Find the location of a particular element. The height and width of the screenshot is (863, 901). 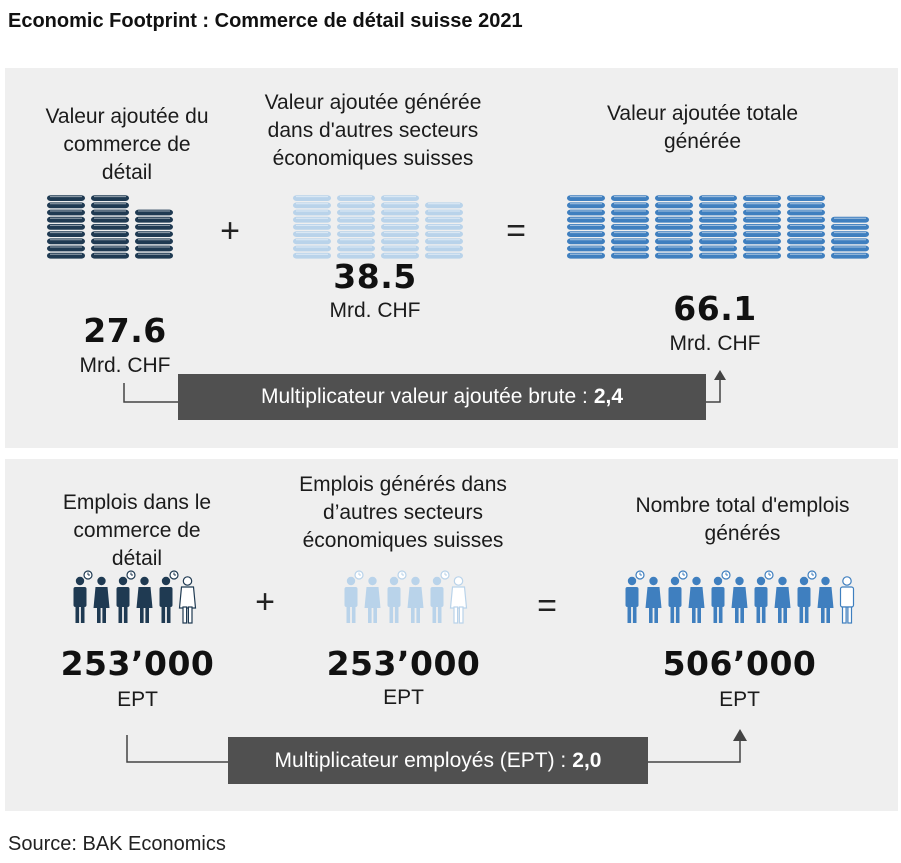

total-value-added-number: 66.1 is located at coordinates (715, 308).